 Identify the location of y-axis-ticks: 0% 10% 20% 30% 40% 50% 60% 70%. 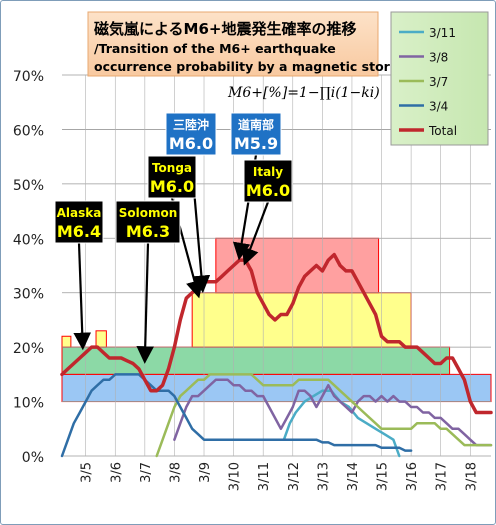
(28, 267).